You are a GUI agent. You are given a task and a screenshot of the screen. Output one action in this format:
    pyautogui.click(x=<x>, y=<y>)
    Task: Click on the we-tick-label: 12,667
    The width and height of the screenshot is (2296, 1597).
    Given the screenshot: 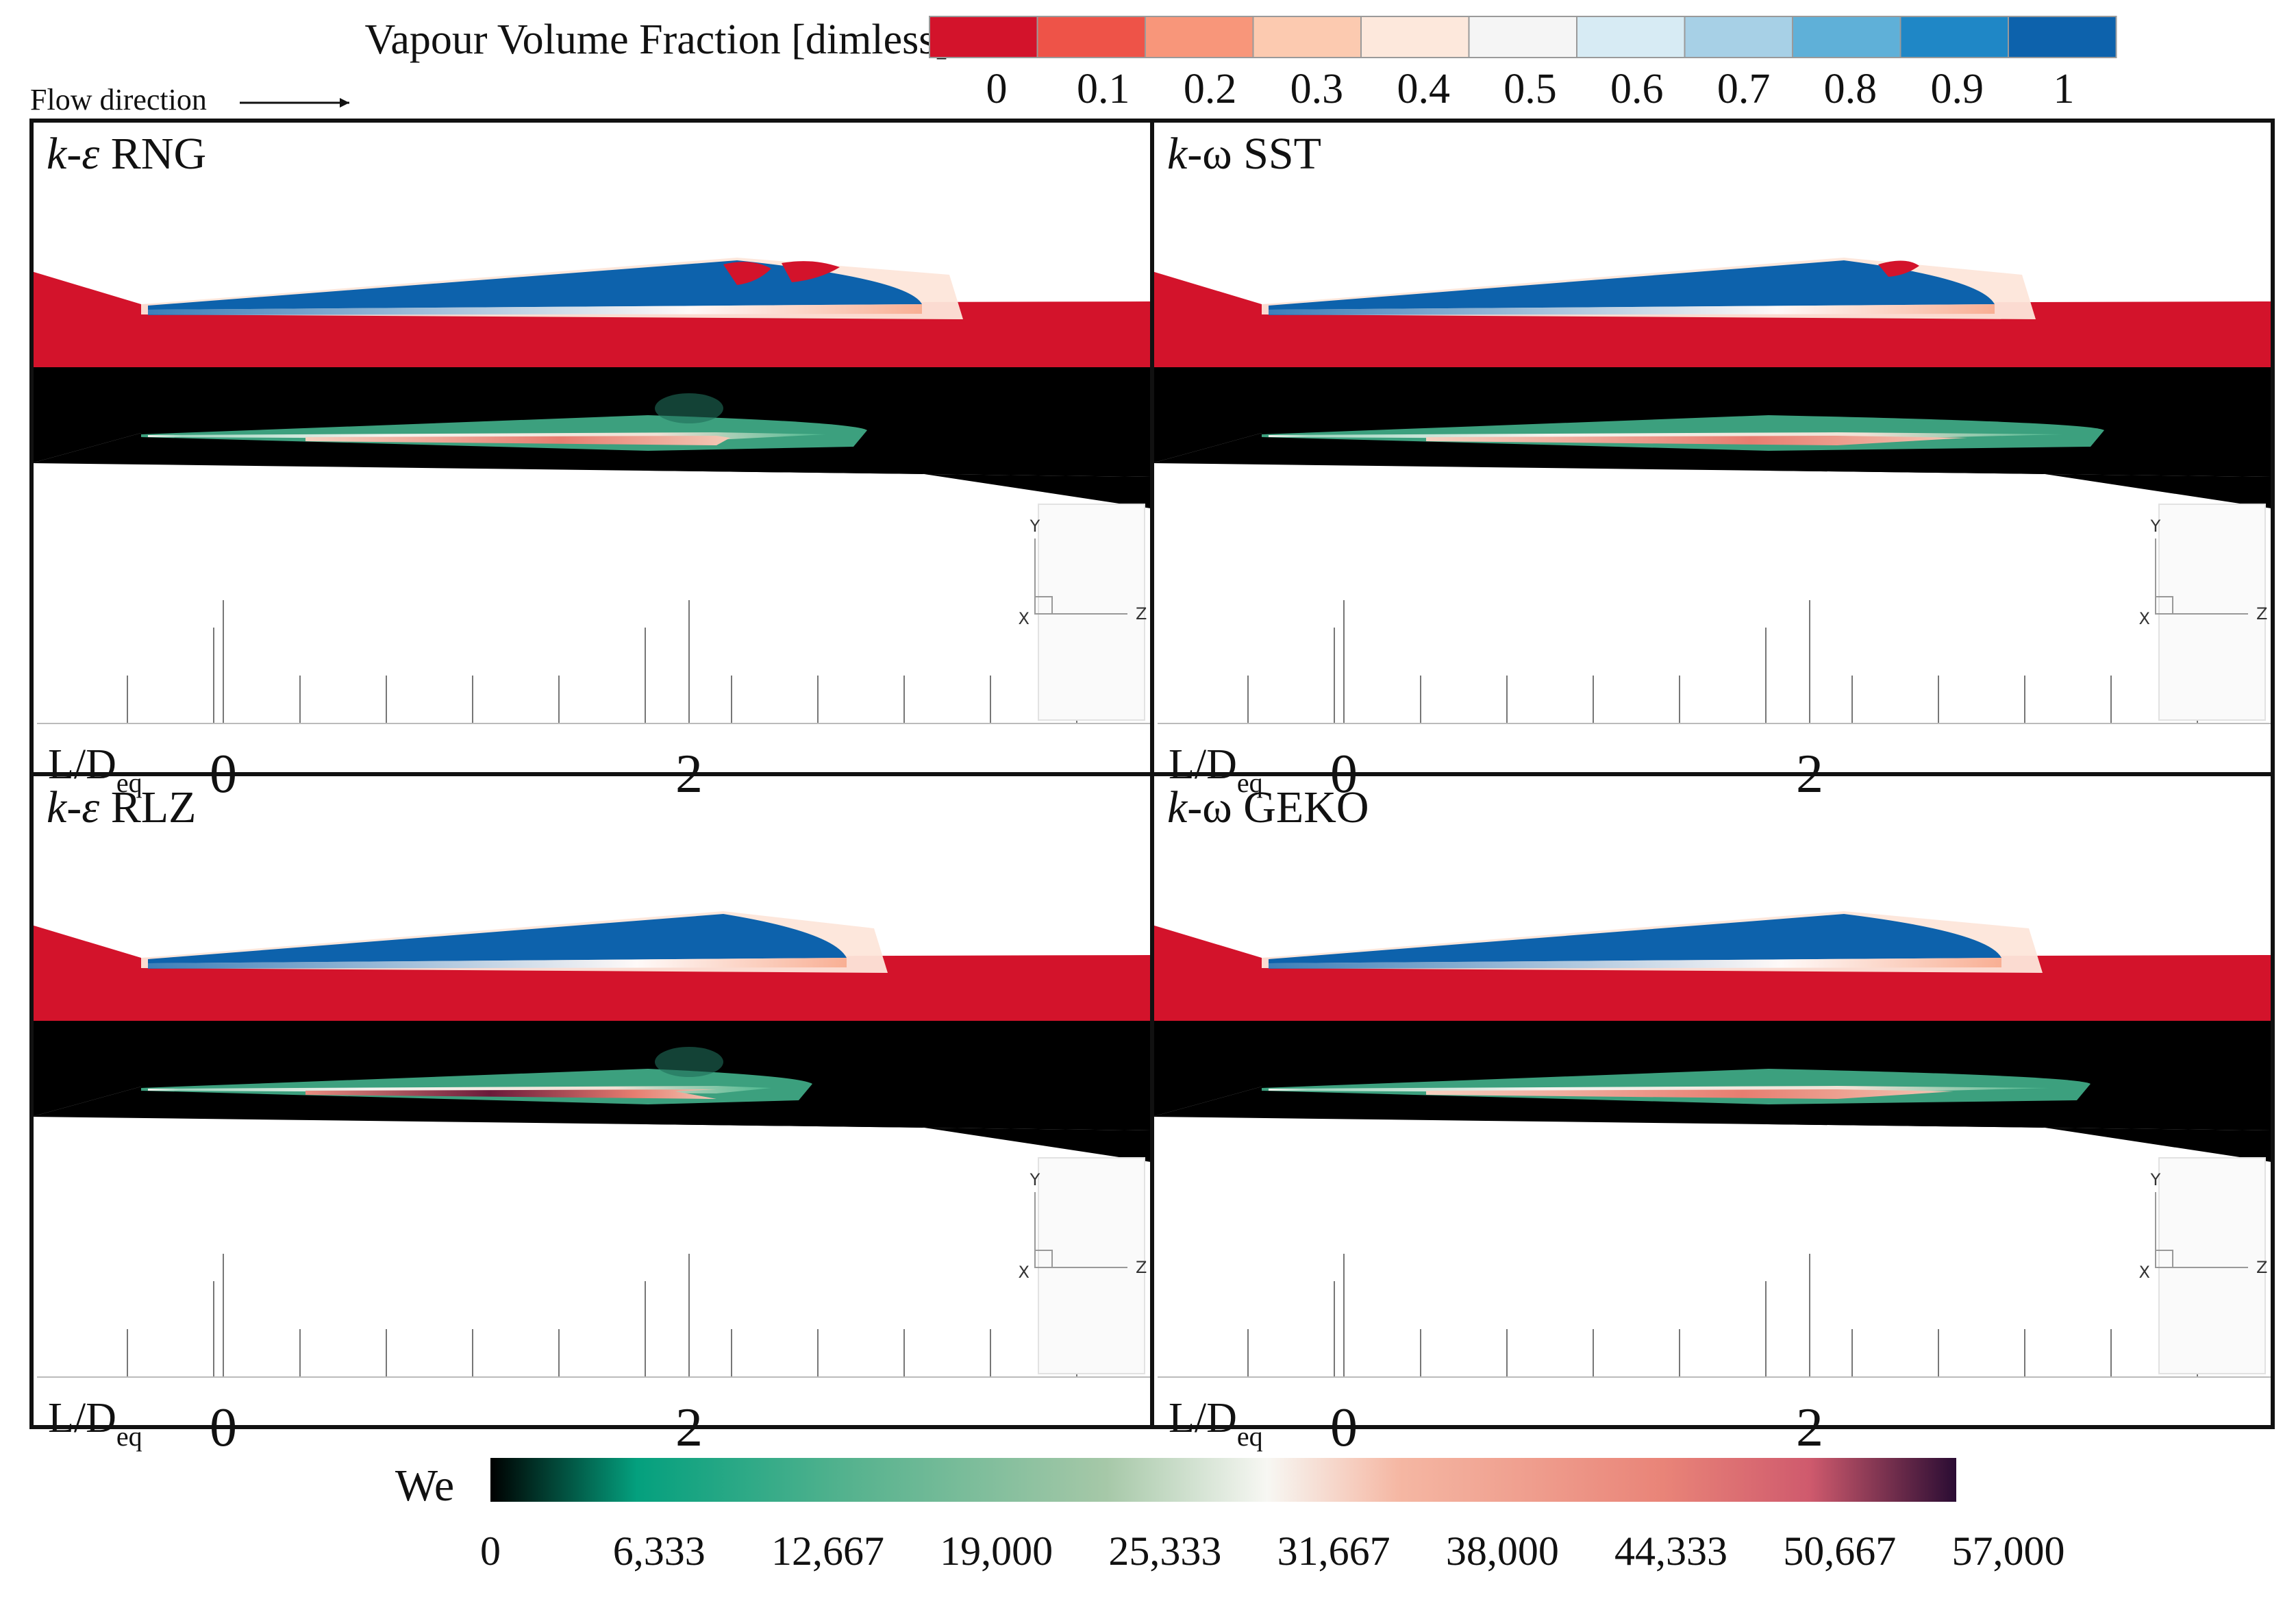 What is the action you would take?
    pyautogui.click(x=827, y=1551)
    